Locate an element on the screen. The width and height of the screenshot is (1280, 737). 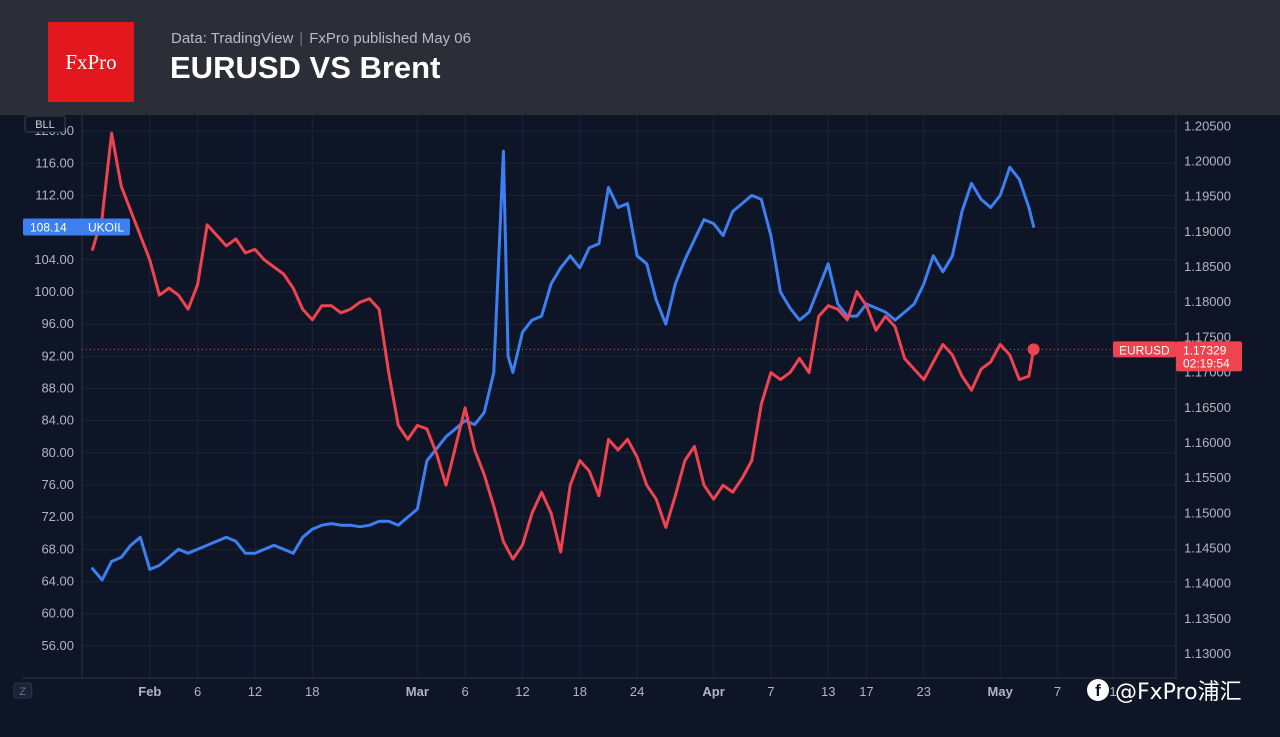
left-tick-label: 116.00 is located at coordinates (54, 162).